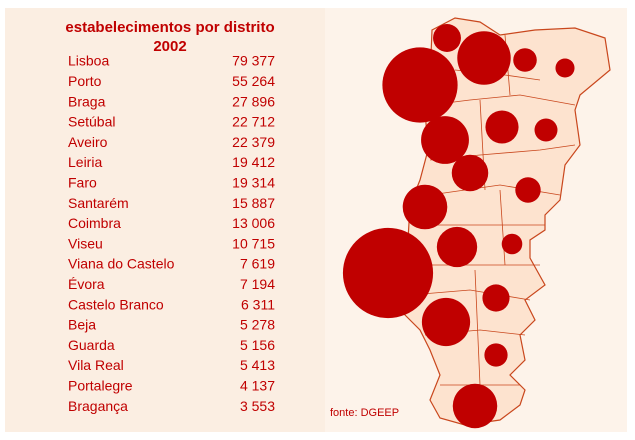 The width and height of the screenshot is (635, 440). I want to click on district-name: Viseu, so click(85, 243).